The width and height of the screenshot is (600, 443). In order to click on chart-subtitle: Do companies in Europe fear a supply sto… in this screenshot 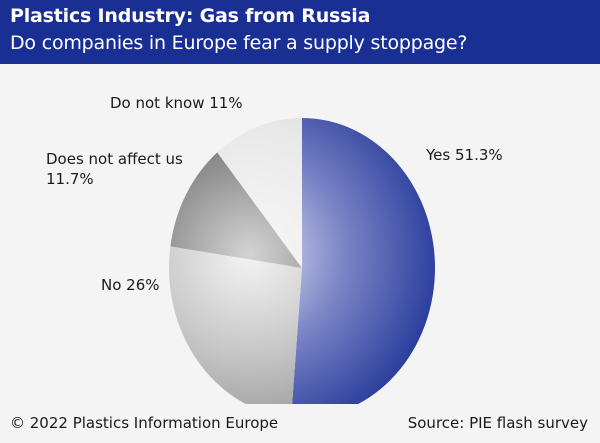, I will do `click(239, 43)`.